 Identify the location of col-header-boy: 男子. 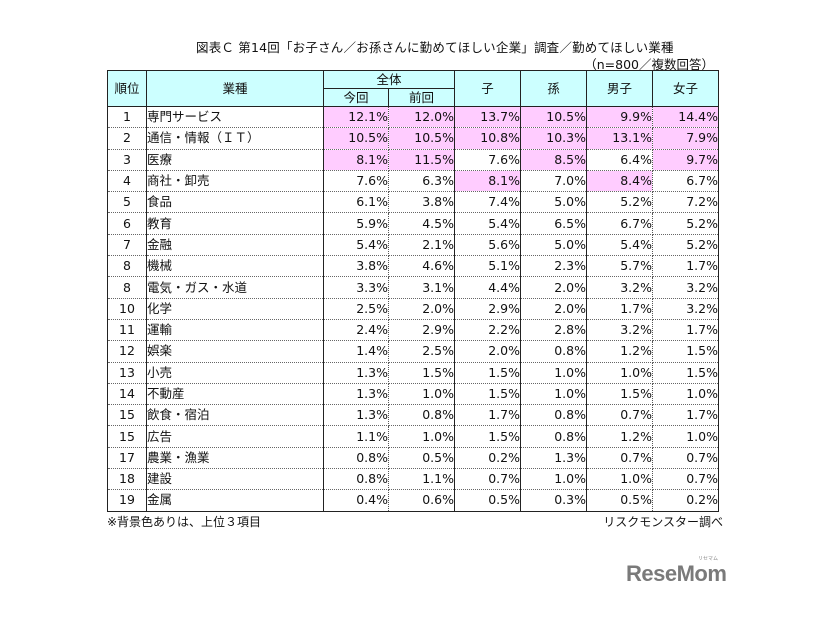
(619, 88).